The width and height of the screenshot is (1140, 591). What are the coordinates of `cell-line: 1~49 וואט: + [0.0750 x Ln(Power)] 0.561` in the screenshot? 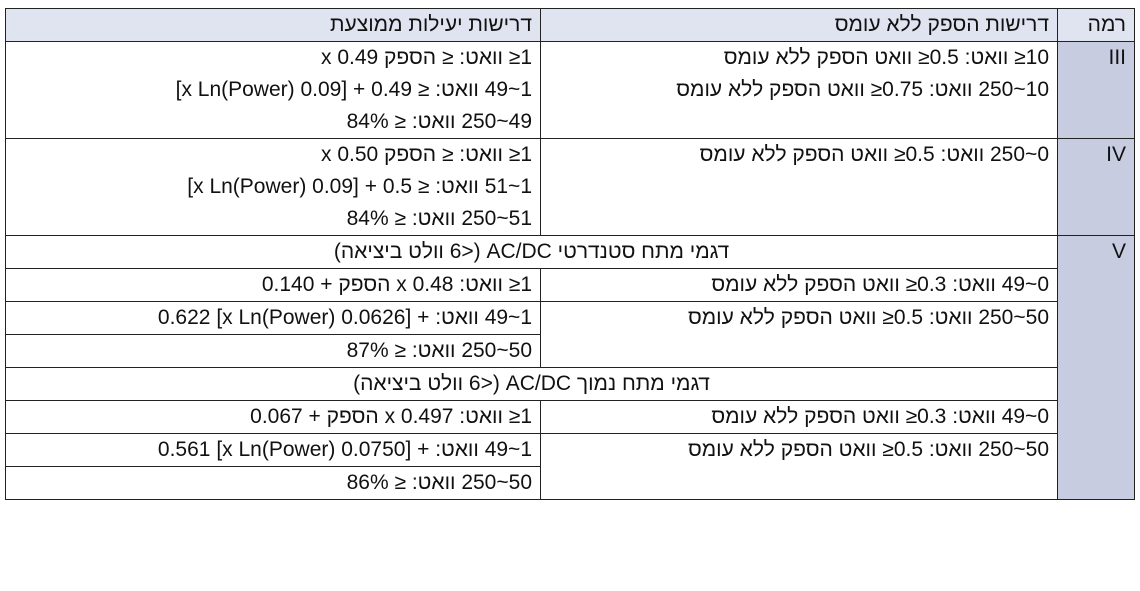 It's located at (344, 449).